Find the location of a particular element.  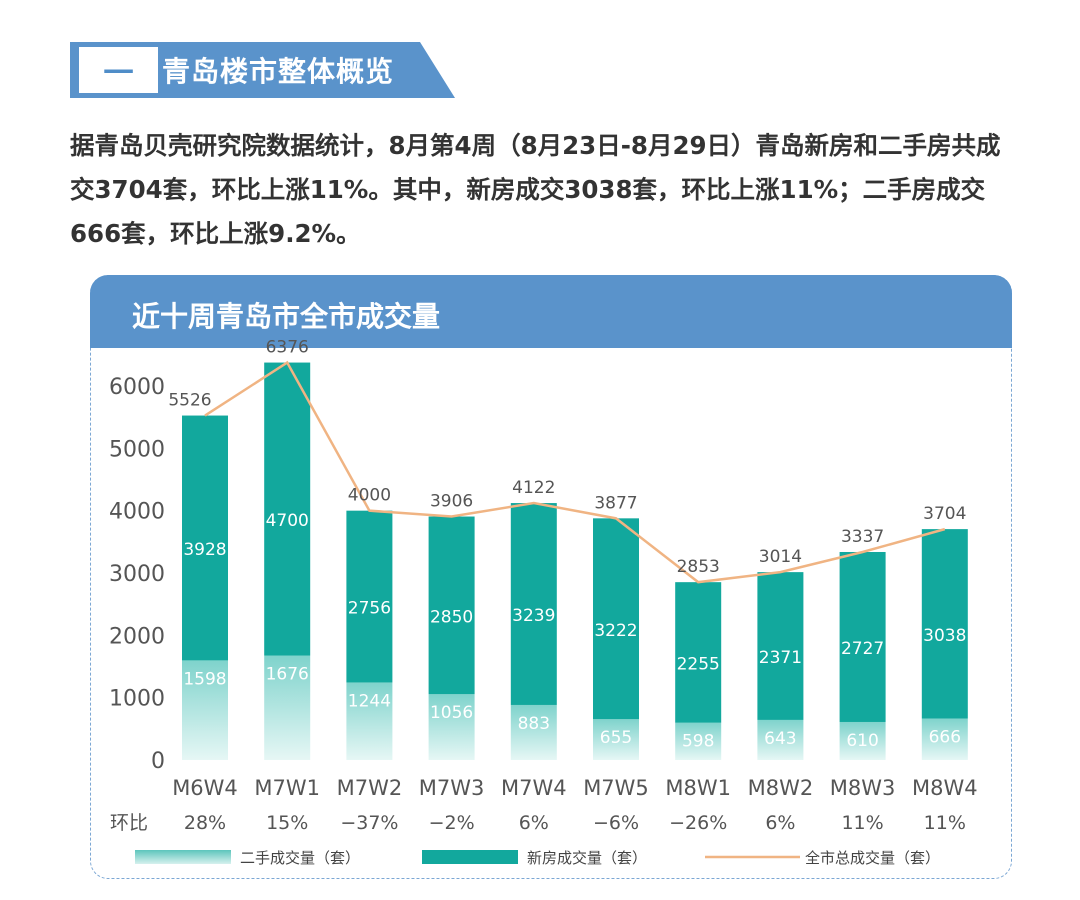

section-header: 一 青岛楼市整体概览 is located at coordinates (262, 70).